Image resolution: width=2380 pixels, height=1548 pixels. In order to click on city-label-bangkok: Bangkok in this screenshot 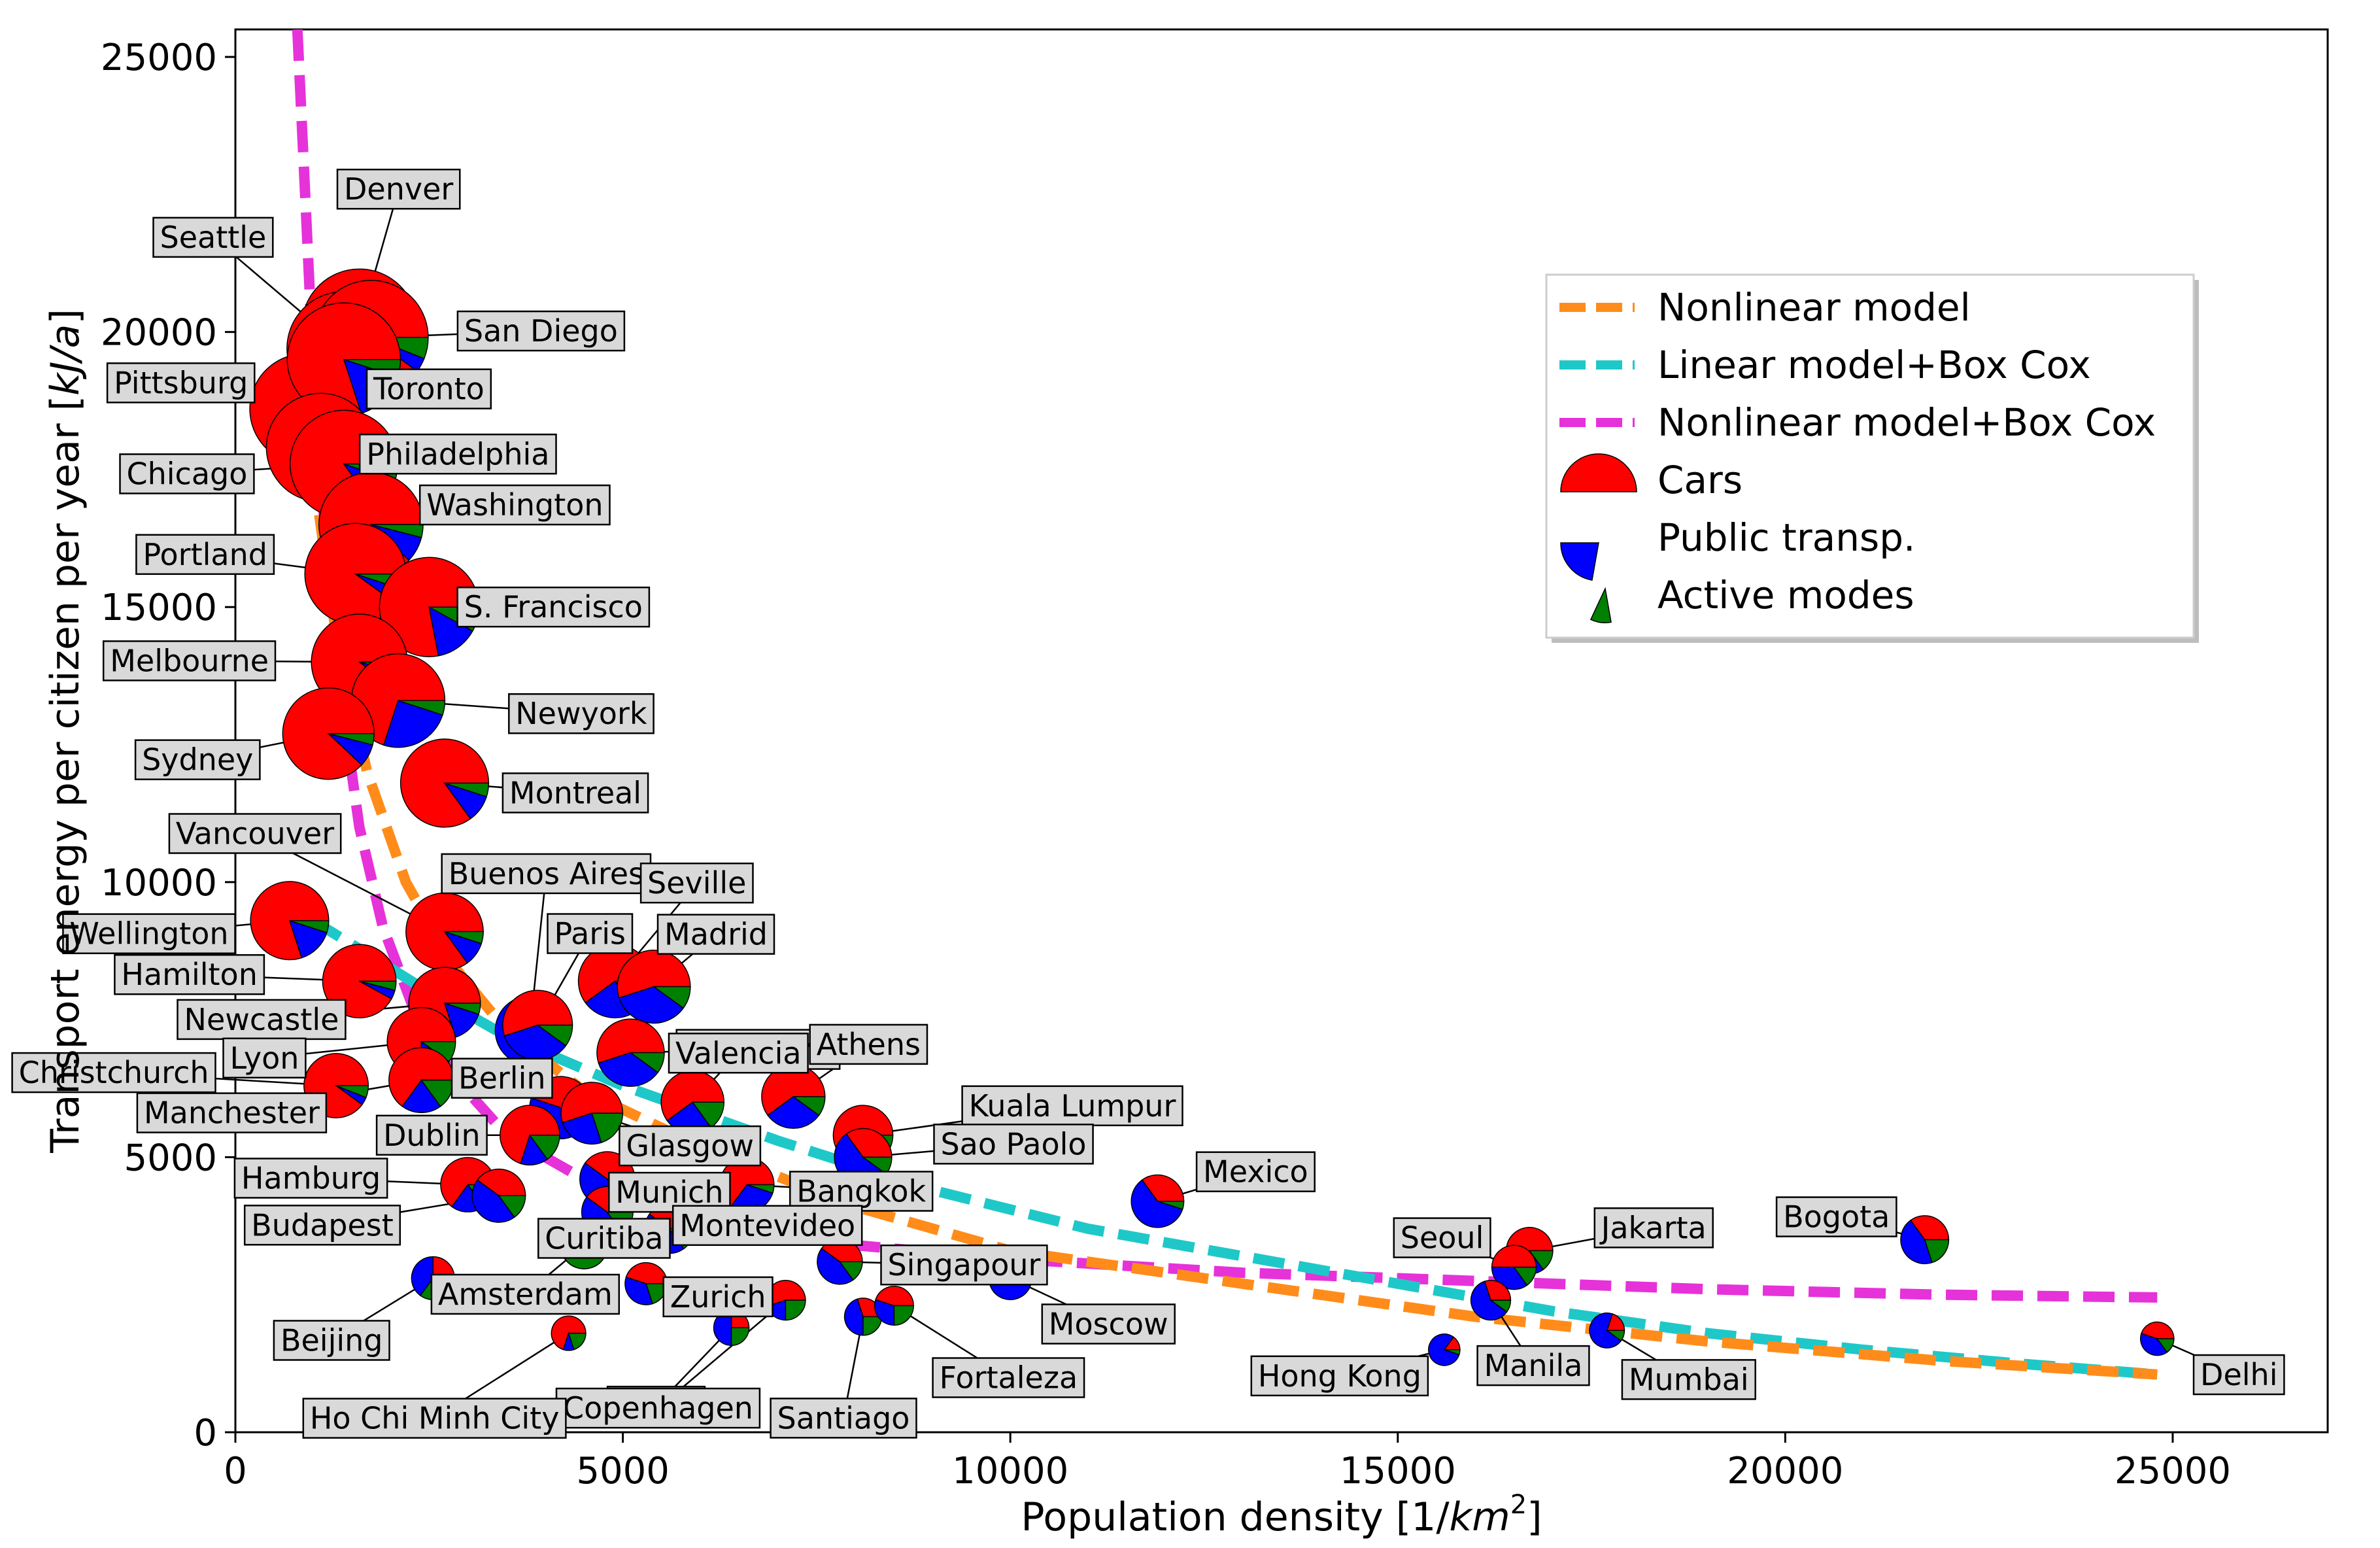, I will do `click(861, 1192)`.